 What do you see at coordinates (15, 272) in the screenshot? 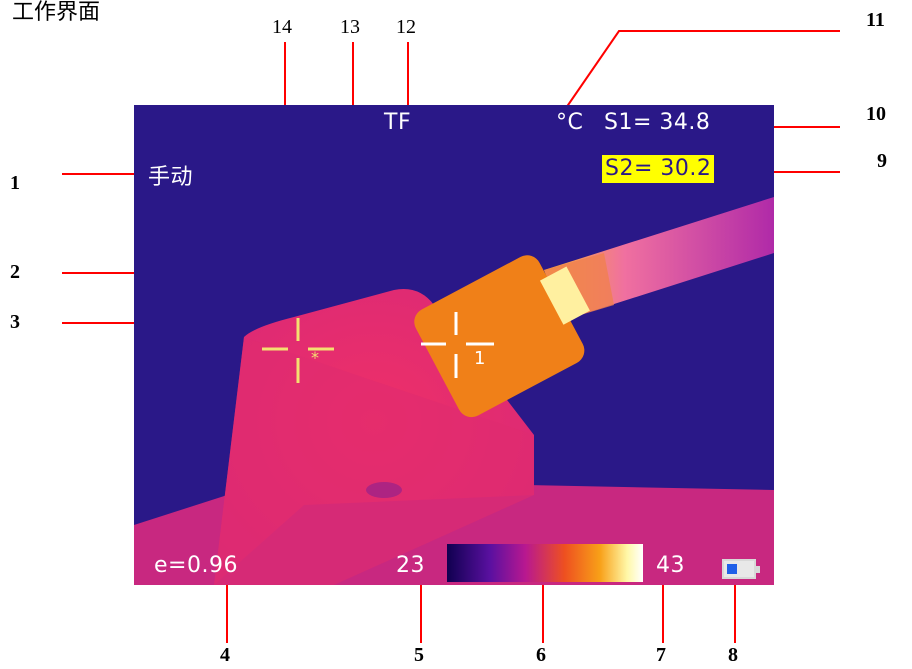
I see `callout-2: 2` at bounding box center [15, 272].